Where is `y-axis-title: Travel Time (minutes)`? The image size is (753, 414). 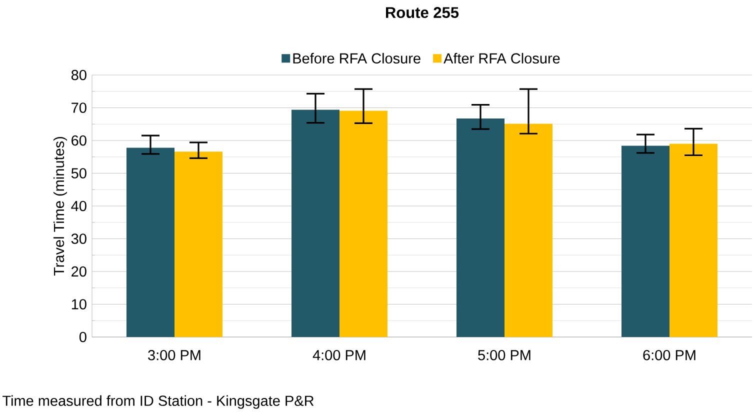 y-axis-title: Travel Time (minutes) is located at coordinates (60, 206).